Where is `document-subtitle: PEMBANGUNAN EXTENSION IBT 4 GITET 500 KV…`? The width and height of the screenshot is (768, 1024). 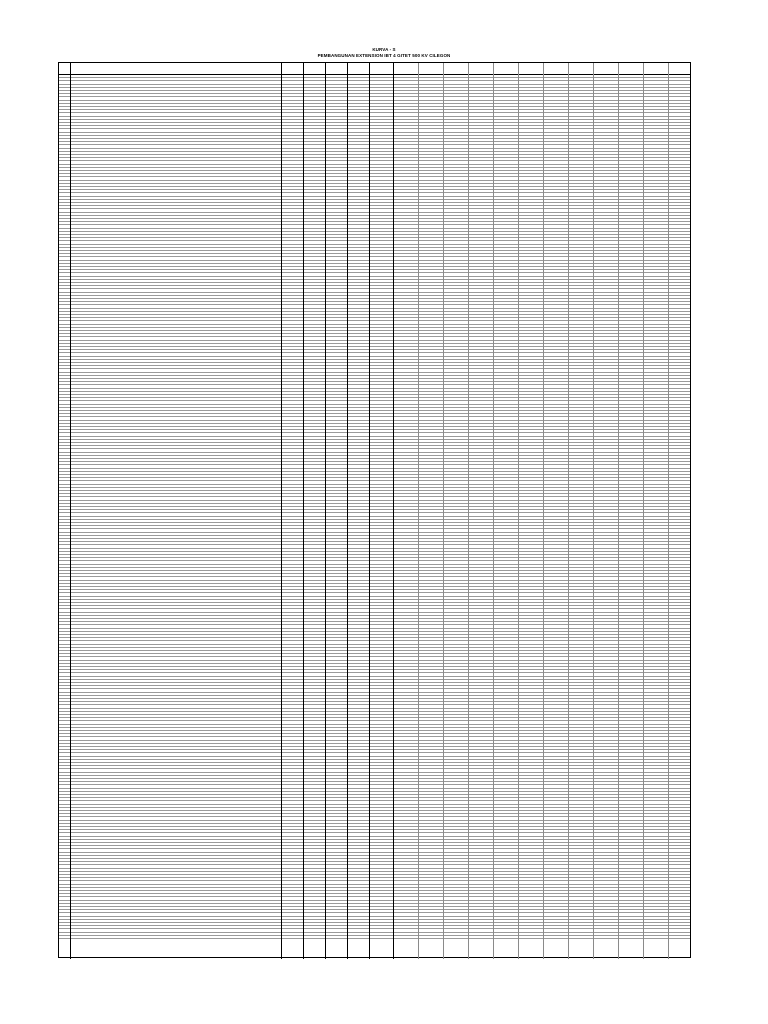
document-subtitle: PEMBANGUNAN EXTENSION IBT 4 GITET 500 KV… is located at coordinates (384, 55).